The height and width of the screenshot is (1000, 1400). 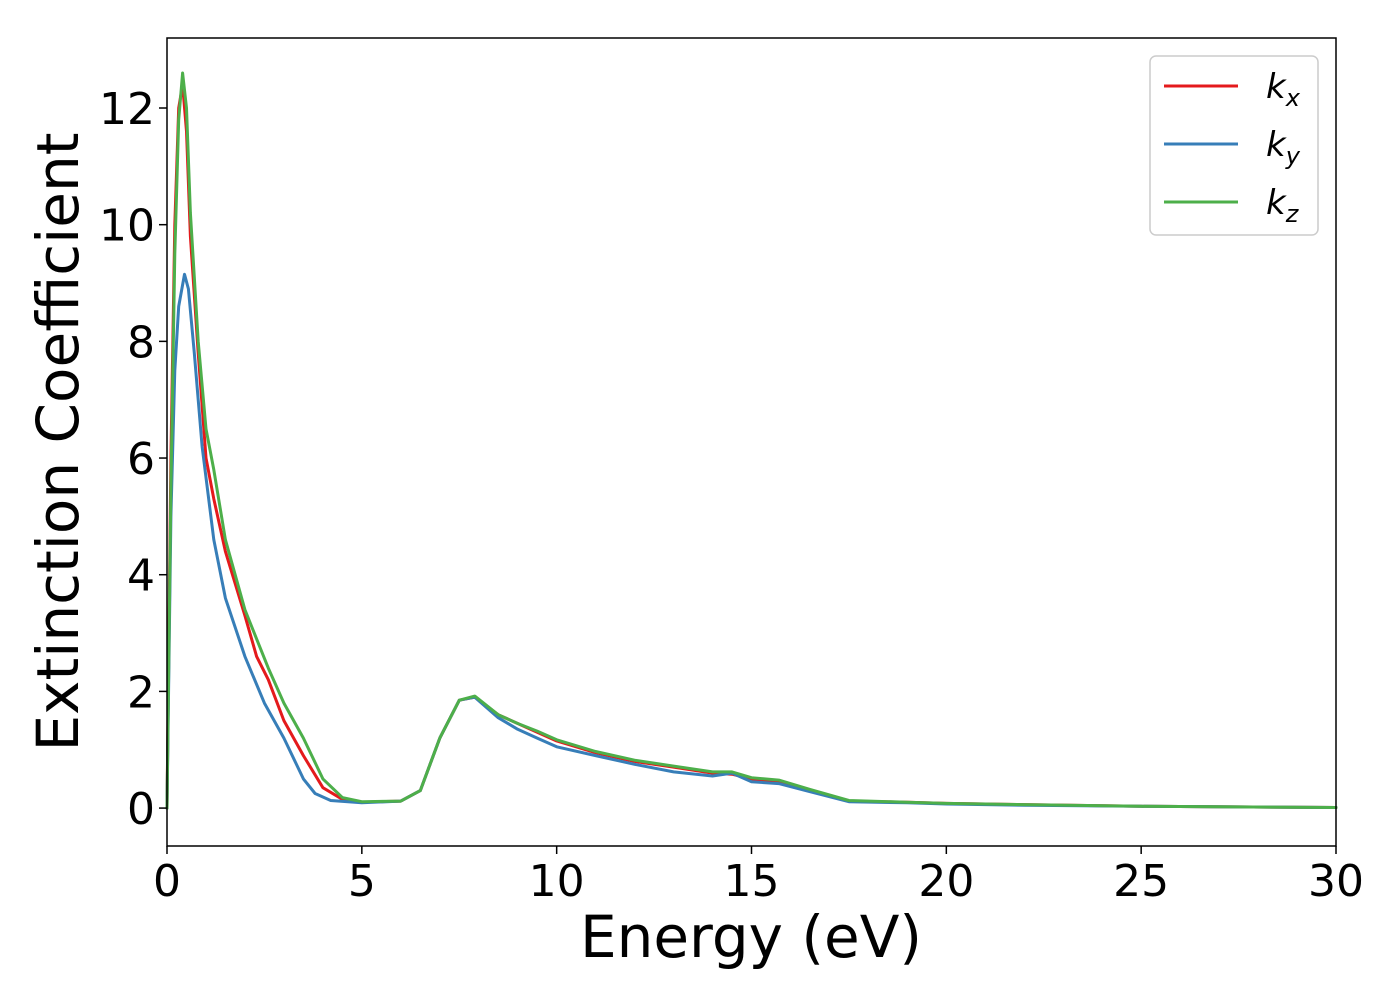 I want to click on y-axis-ticks: 0 2 4 6 8 10 12, so click(x=133, y=459).